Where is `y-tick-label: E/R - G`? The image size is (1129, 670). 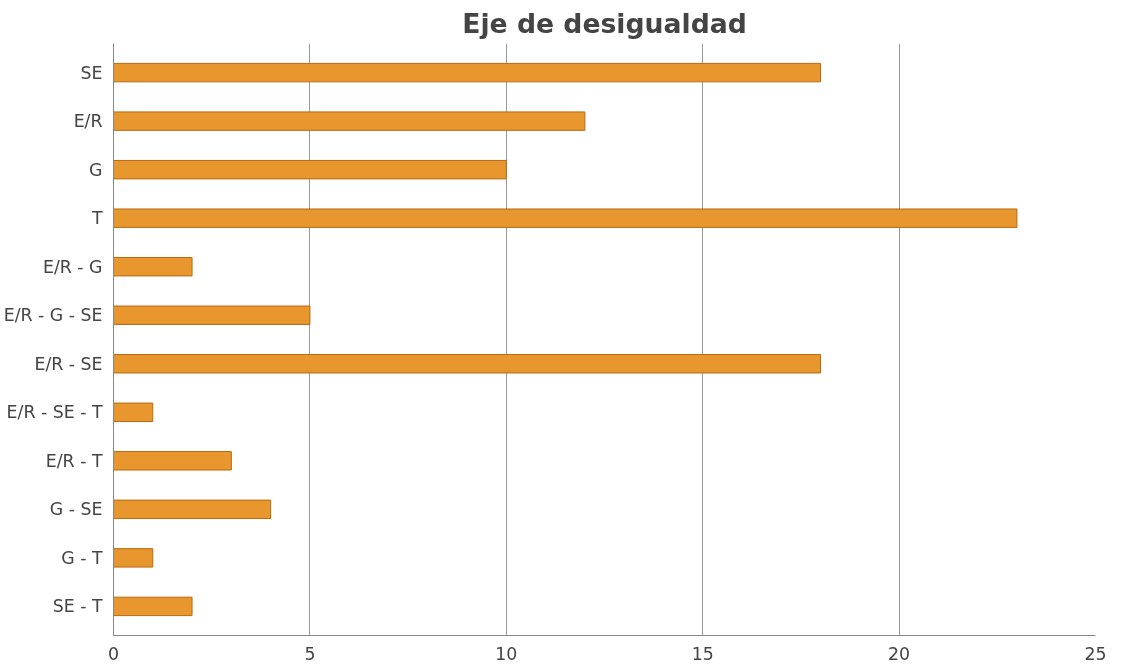
y-tick-label: E/R - G is located at coordinates (72, 266).